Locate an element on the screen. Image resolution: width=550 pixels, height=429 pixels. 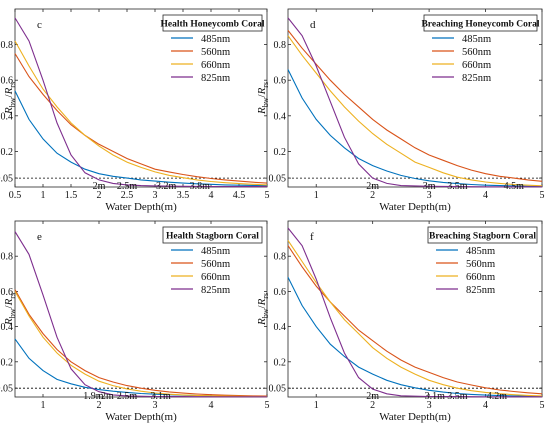
depth-annotation: 3.5m is located at coordinates (457, 186).